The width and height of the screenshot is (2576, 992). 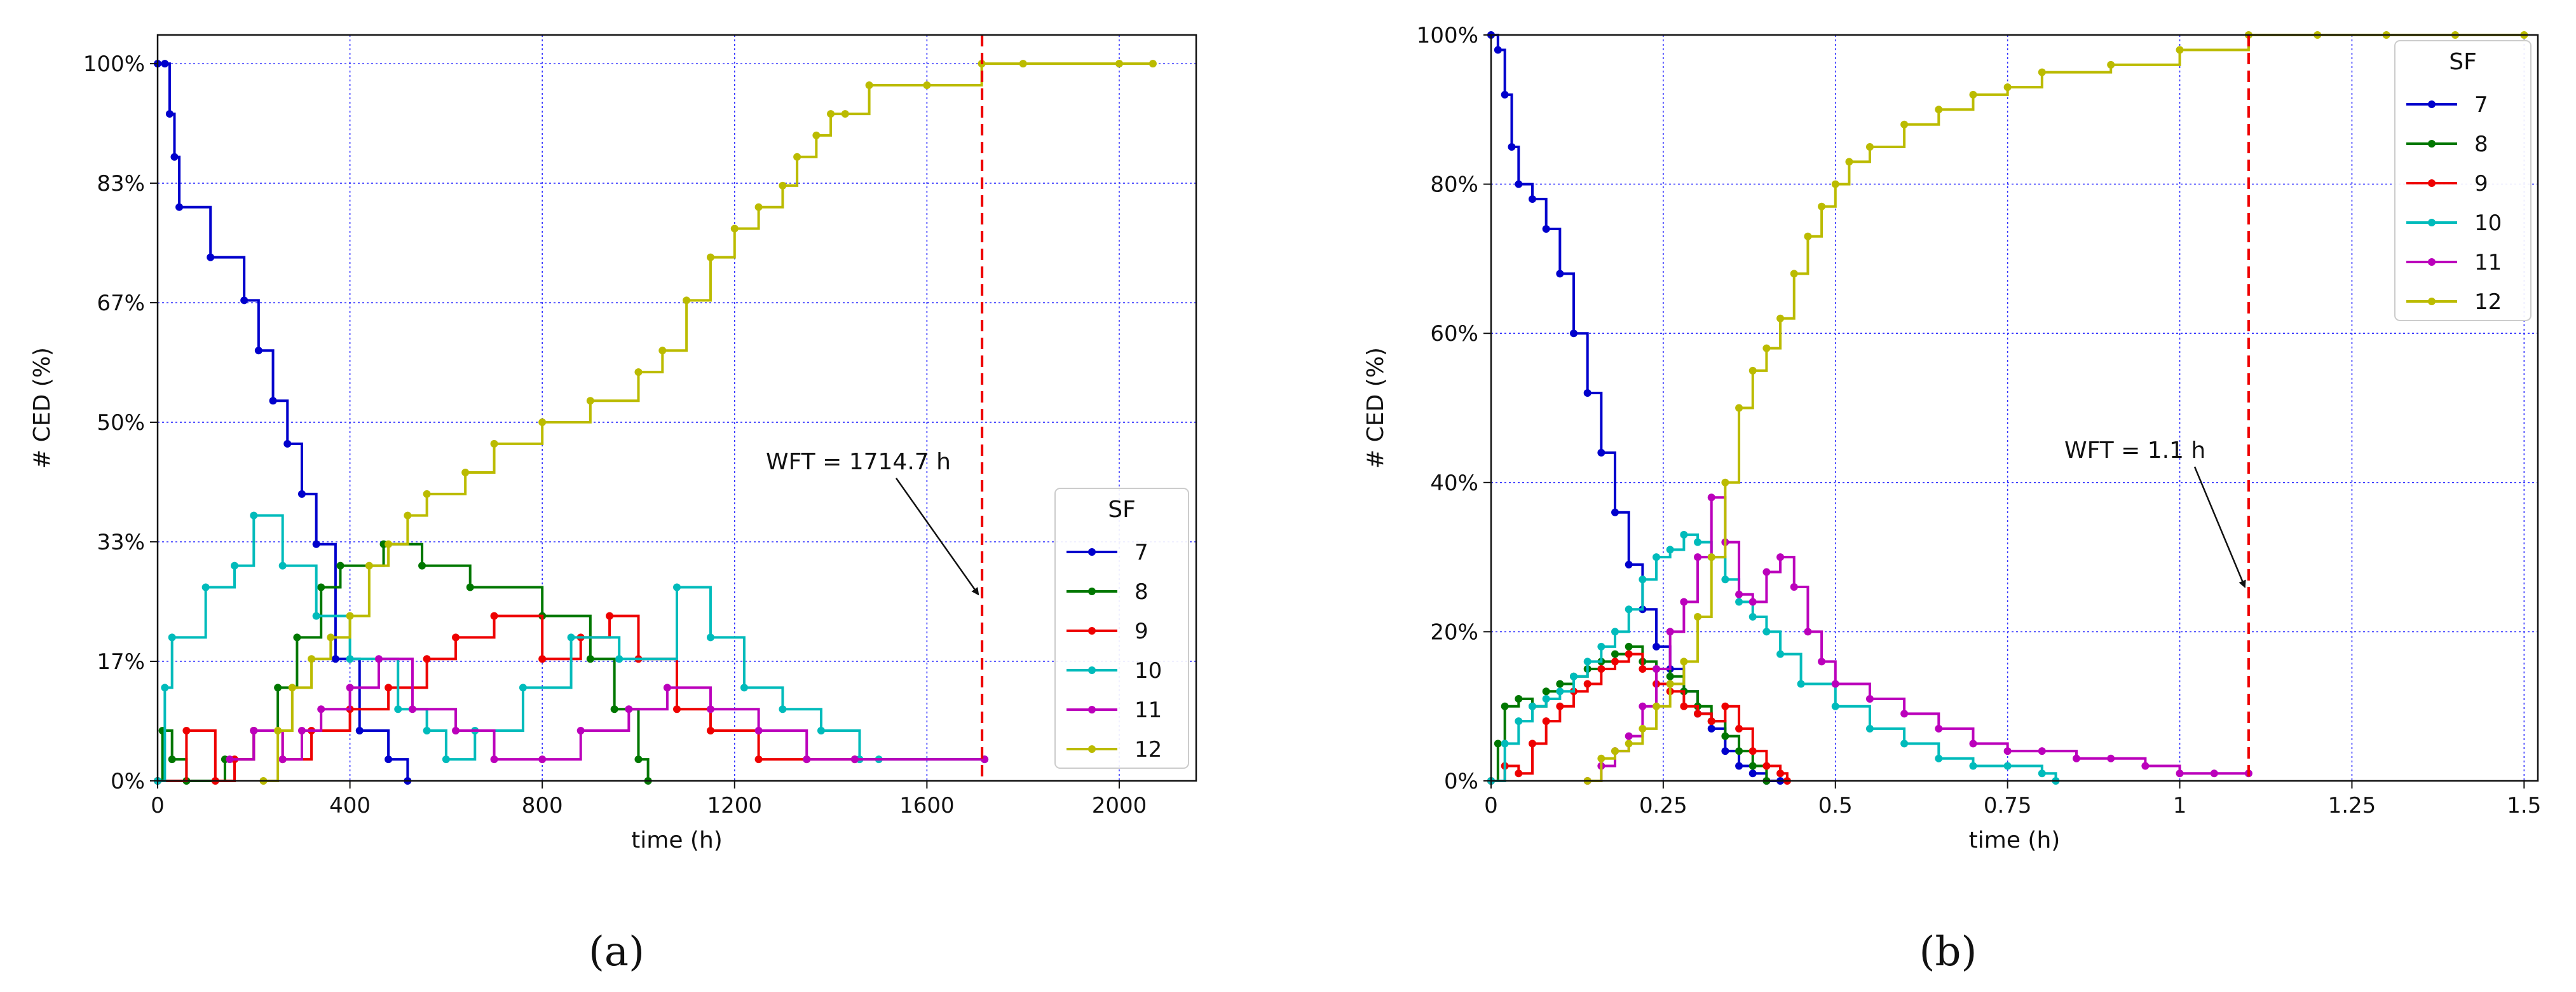 What do you see at coordinates (1148, 671) in the screenshot?
I see `legend-label-10: 10` at bounding box center [1148, 671].